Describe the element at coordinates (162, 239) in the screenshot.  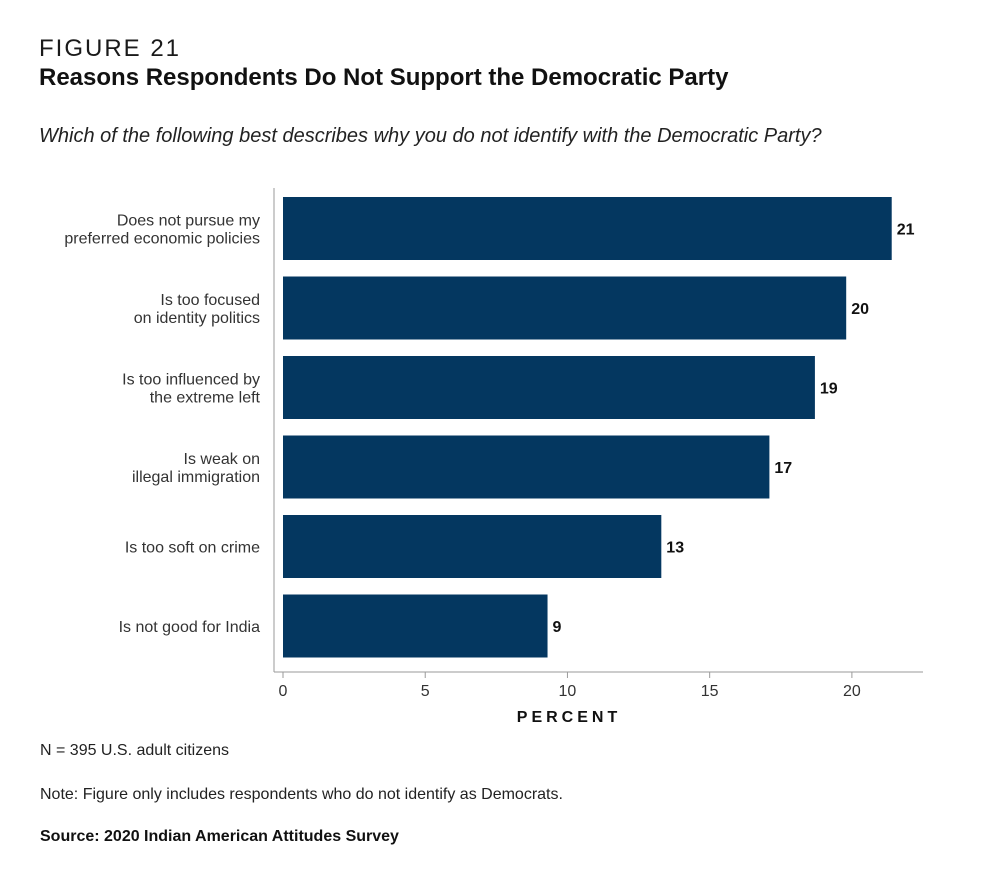
I see `category-label: preferred economic policies` at that location.